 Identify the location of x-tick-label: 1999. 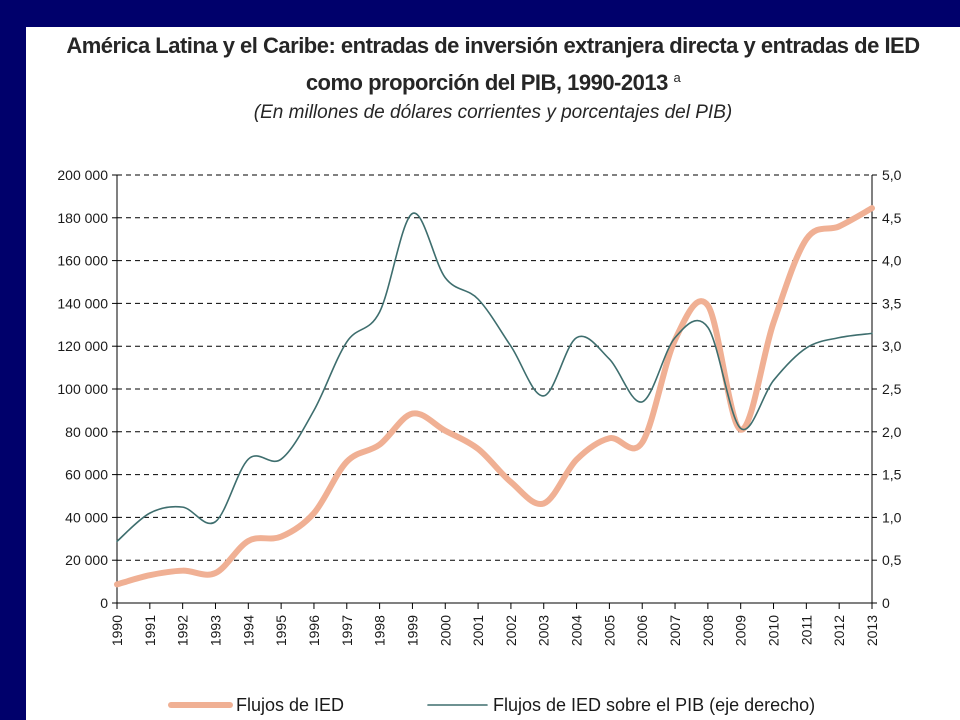
(412, 630).